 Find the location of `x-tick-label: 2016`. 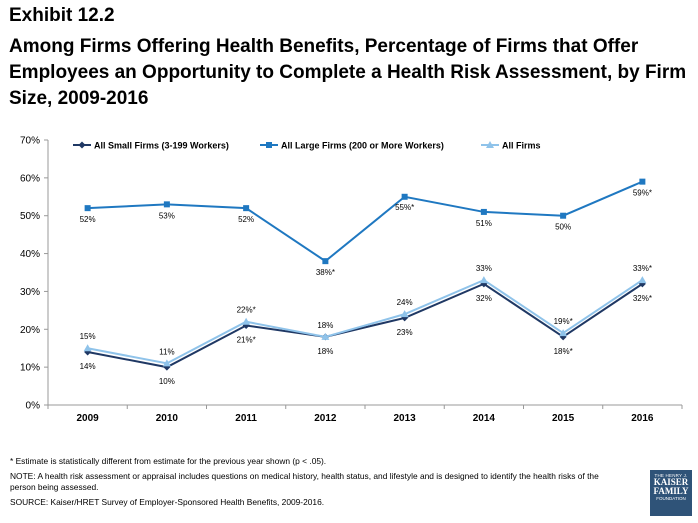

x-tick-label: 2016 is located at coordinates (642, 418).